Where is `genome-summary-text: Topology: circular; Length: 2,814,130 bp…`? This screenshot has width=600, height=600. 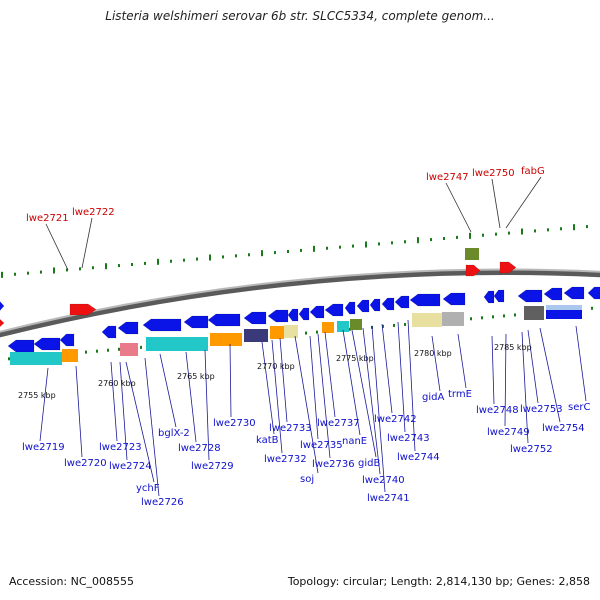 genome-summary-text: Topology: circular; Length: 2,814,130 bp… is located at coordinates (438, 581).